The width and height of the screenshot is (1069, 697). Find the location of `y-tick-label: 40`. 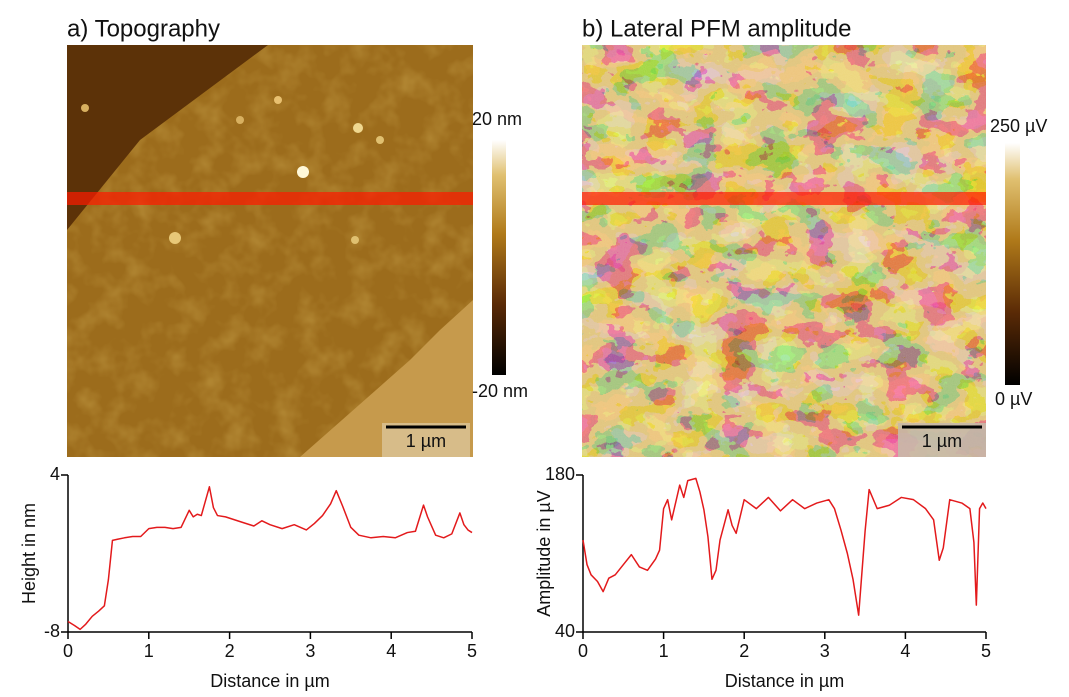

y-tick-label: 40 is located at coordinates (565, 631).